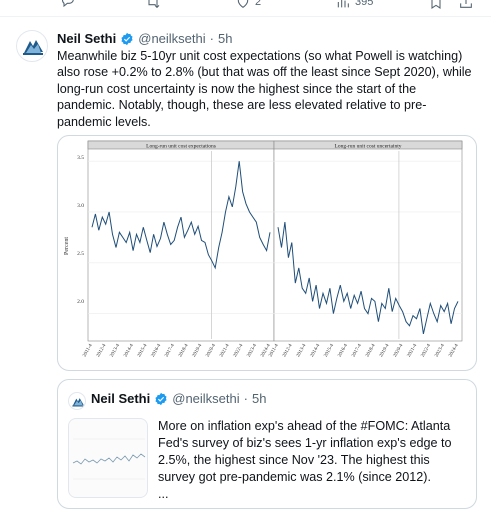 The image size is (491, 514). I want to click on y-tick-label: 2.5, so click(80, 254).